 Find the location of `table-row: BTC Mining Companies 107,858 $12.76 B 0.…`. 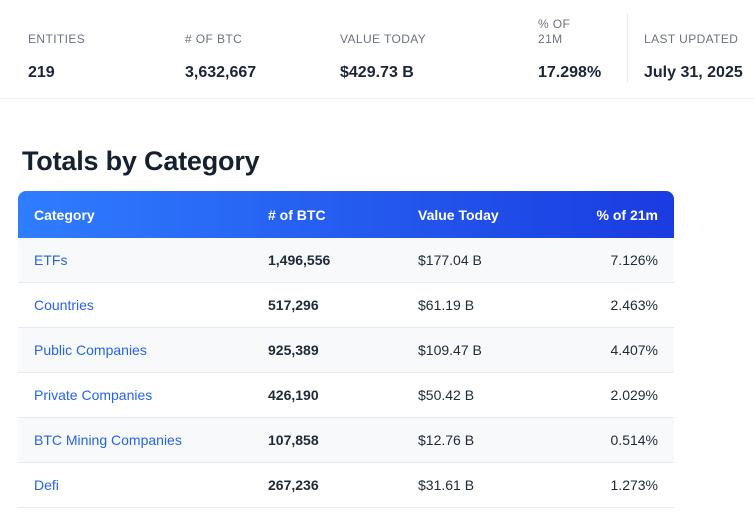

table-row: BTC Mining Companies 107,858 $12.76 B 0.… is located at coordinates (346, 440).